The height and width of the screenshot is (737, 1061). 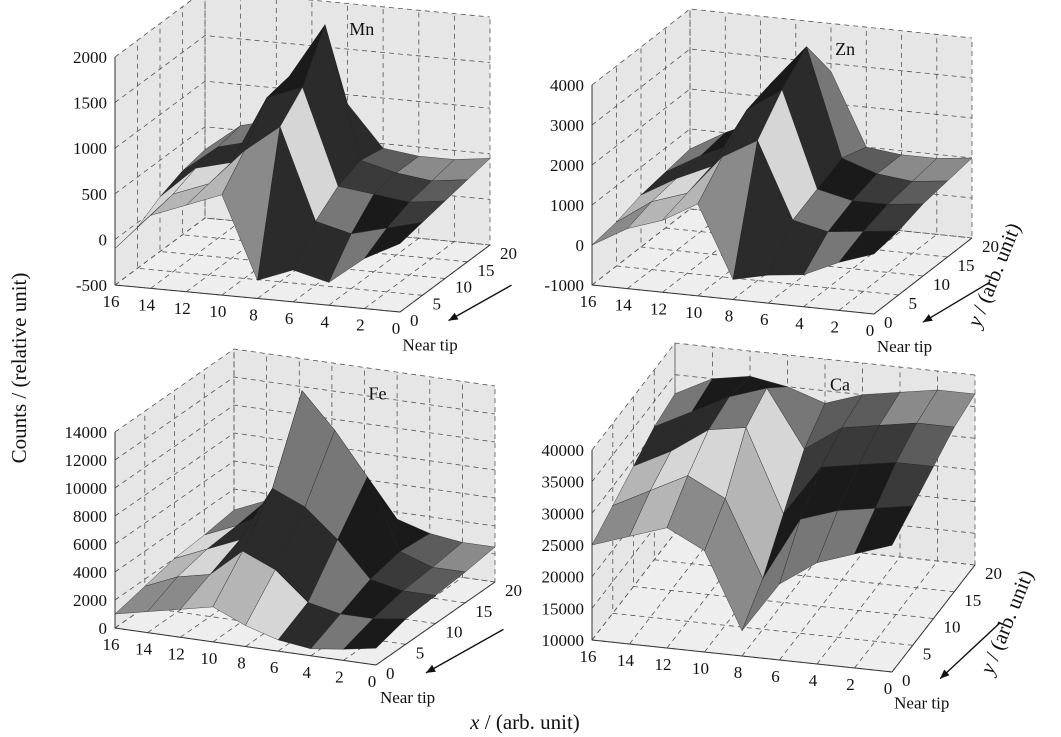 What do you see at coordinates (361, 29) in the screenshot?
I see `element-label: Mn` at bounding box center [361, 29].